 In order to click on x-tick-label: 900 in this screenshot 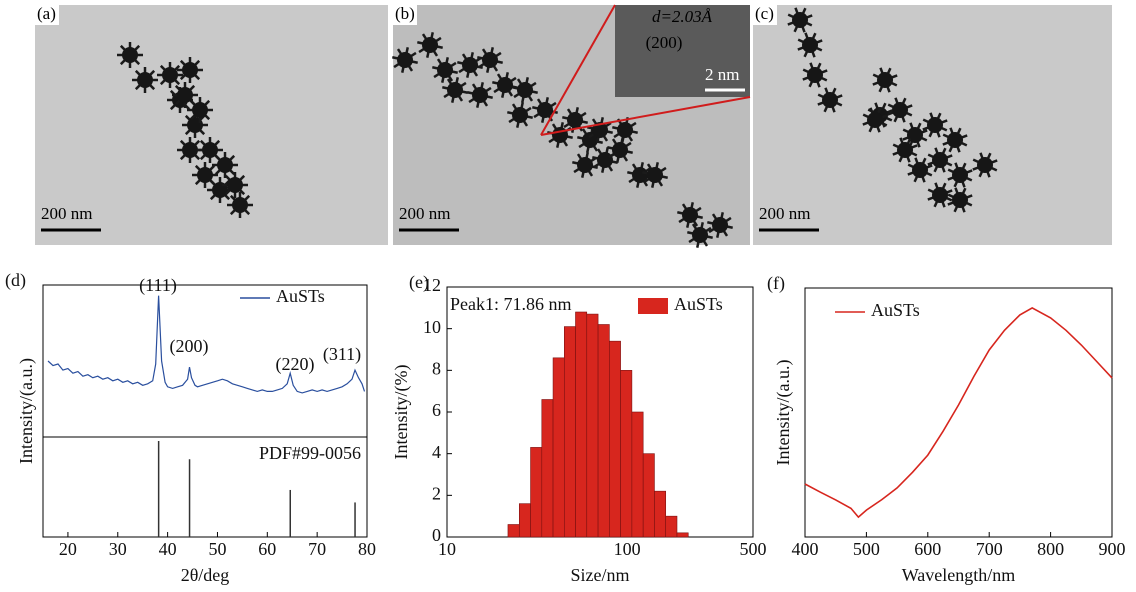, I will do `click(1112, 549)`.